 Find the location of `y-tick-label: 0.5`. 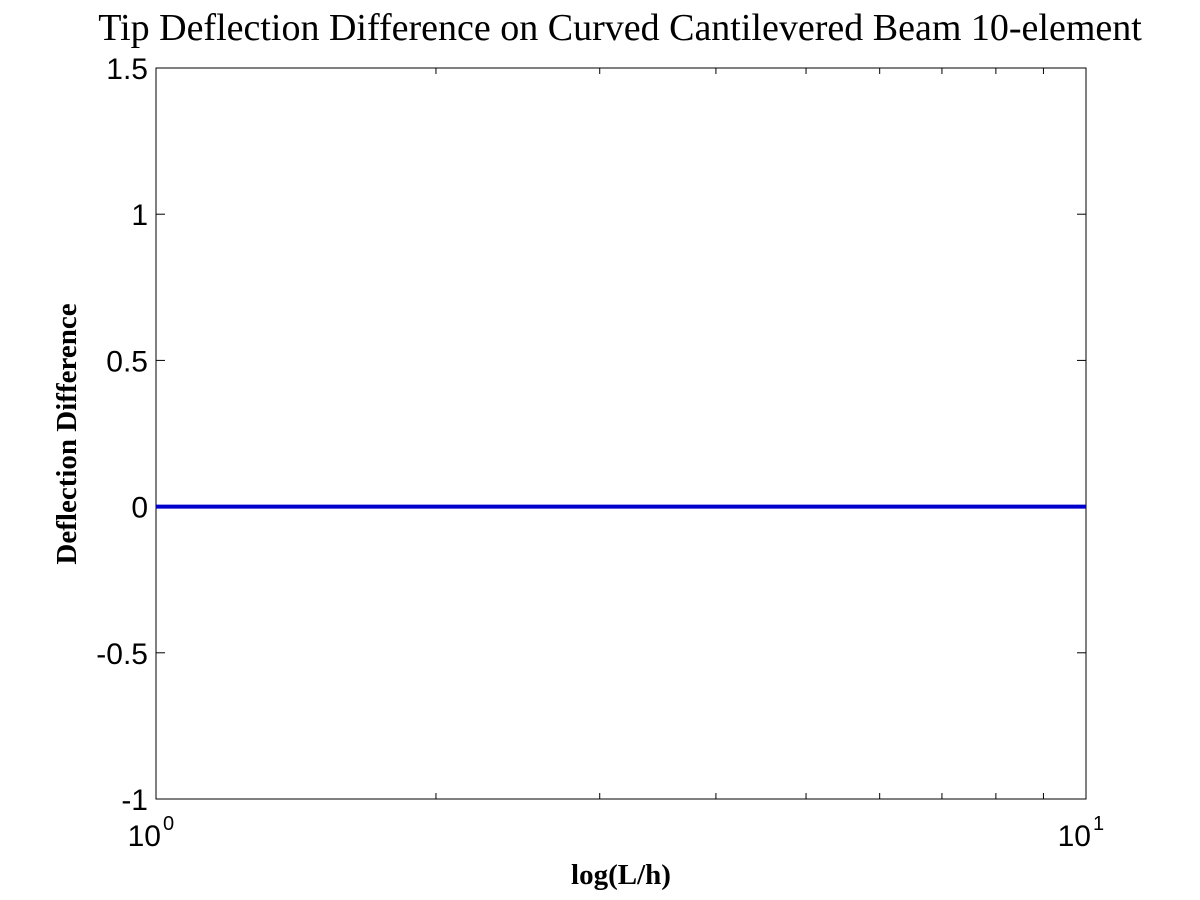

y-tick-label: 0.5 is located at coordinates (127, 361).